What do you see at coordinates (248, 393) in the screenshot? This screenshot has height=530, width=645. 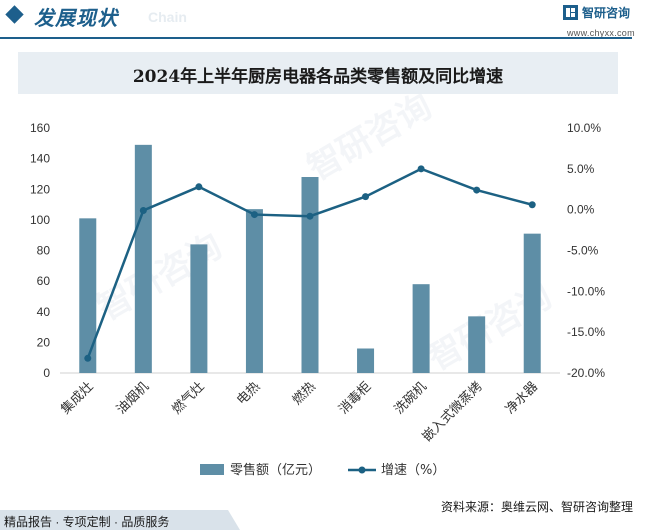 I see `category-label: 电热` at bounding box center [248, 393].